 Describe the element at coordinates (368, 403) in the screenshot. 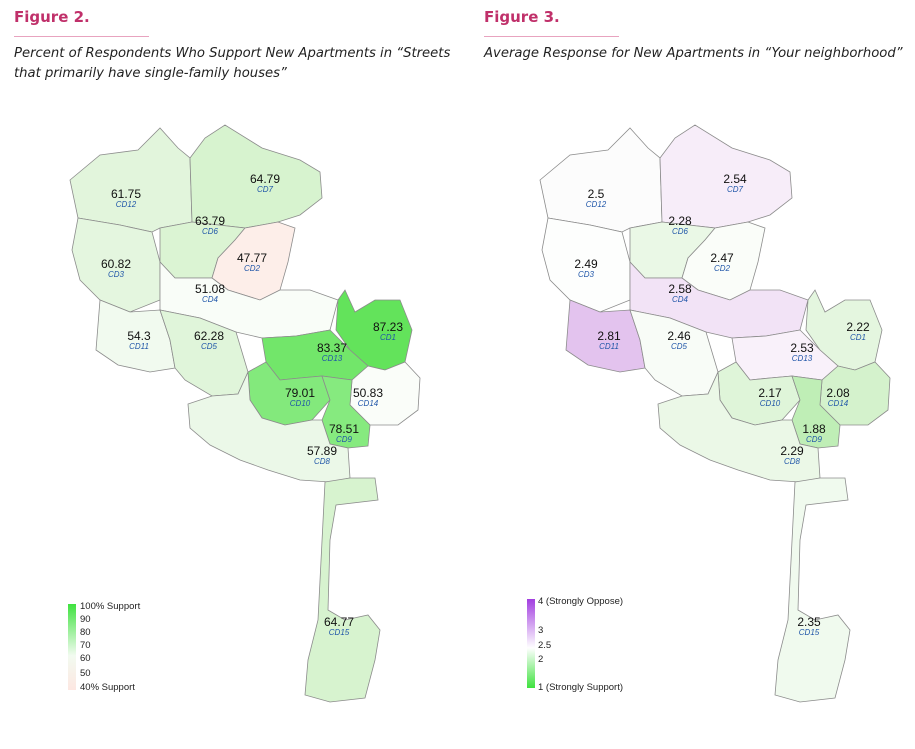

I see `figure2-cd-label-cd14: CD14` at that location.